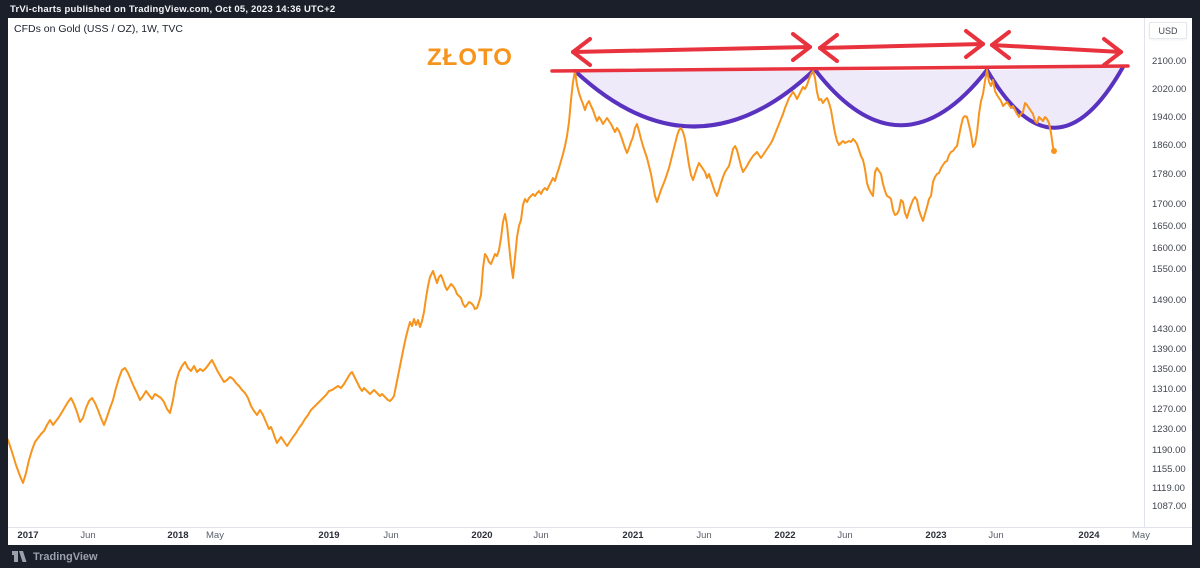 This screenshot has width=1200, height=568. What do you see at coordinates (329, 535) in the screenshot?
I see `time-tick: 2019` at bounding box center [329, 535].